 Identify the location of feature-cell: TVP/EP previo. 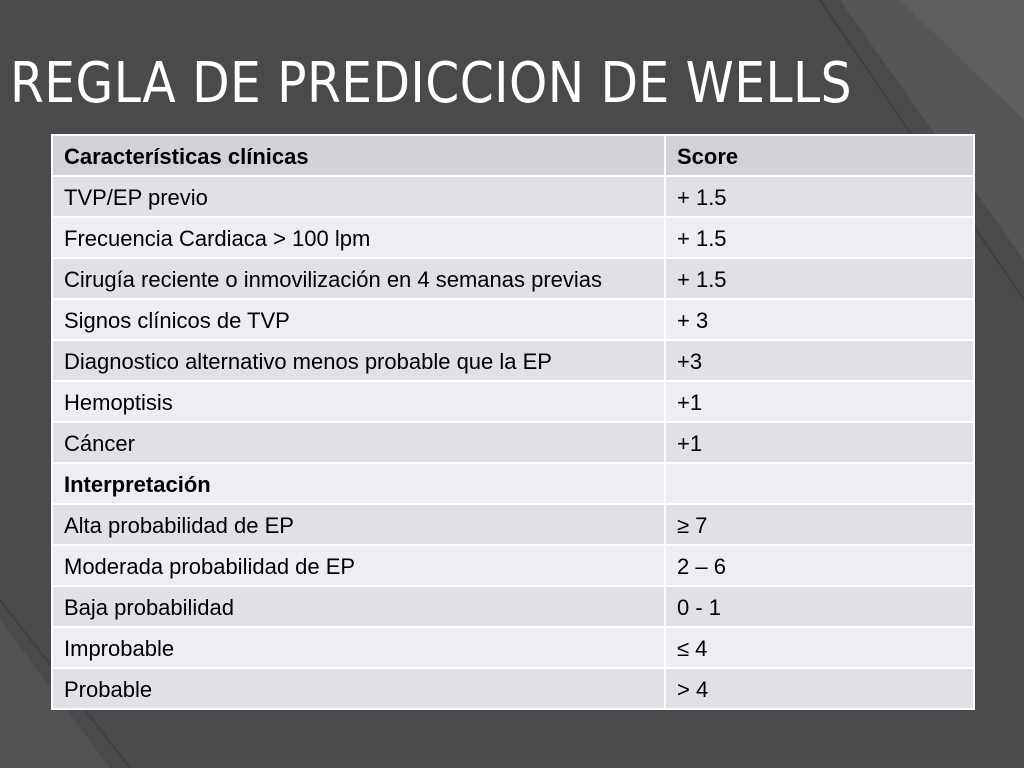
(358, 196).